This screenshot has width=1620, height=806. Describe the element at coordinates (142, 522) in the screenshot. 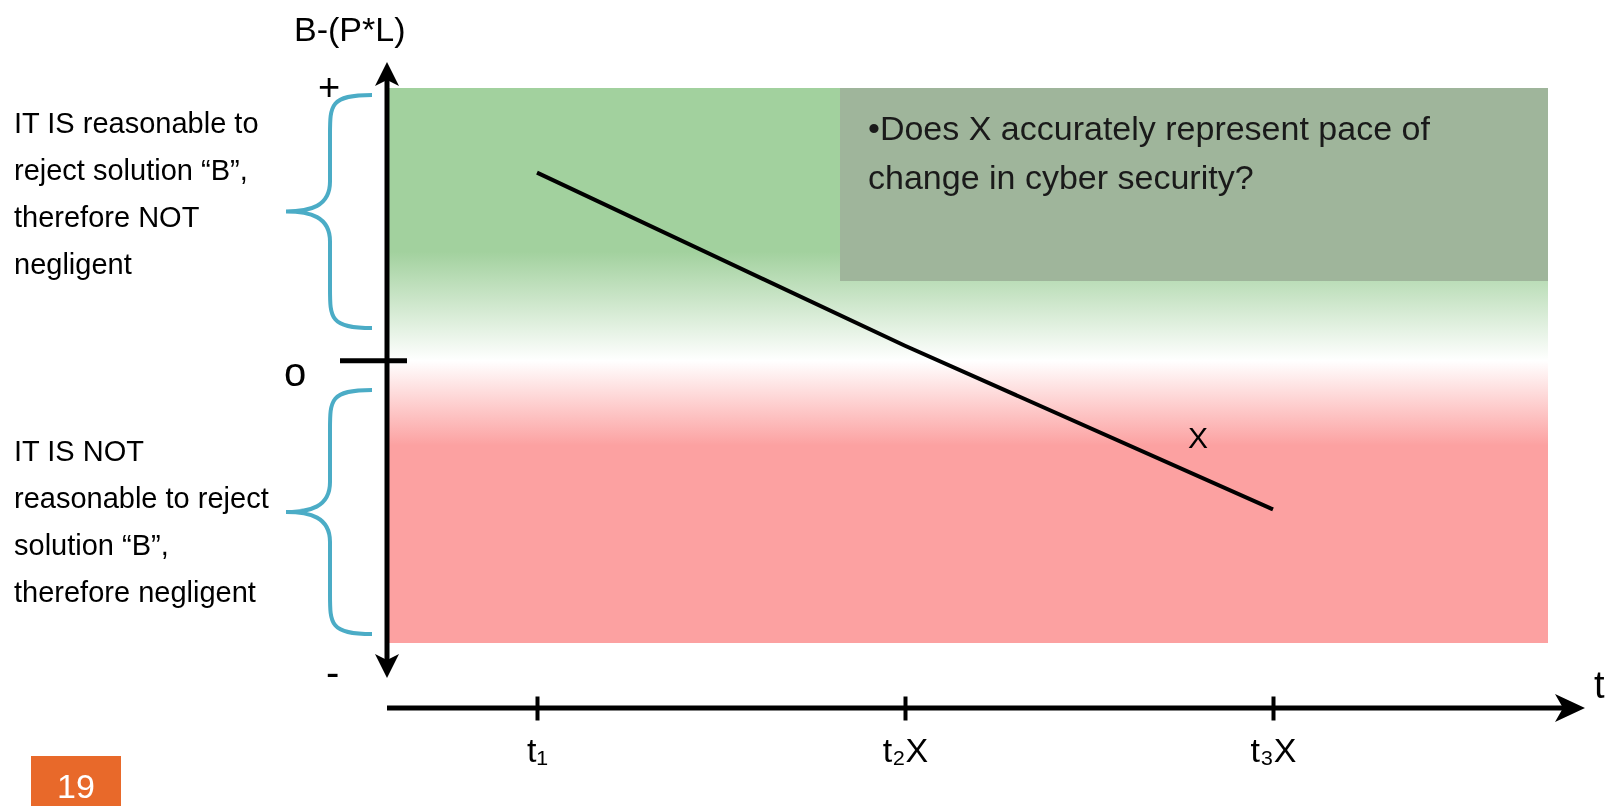

I see `text: IT IS NOT reasonable to reject solution “B”, therefore negligent` at that location.